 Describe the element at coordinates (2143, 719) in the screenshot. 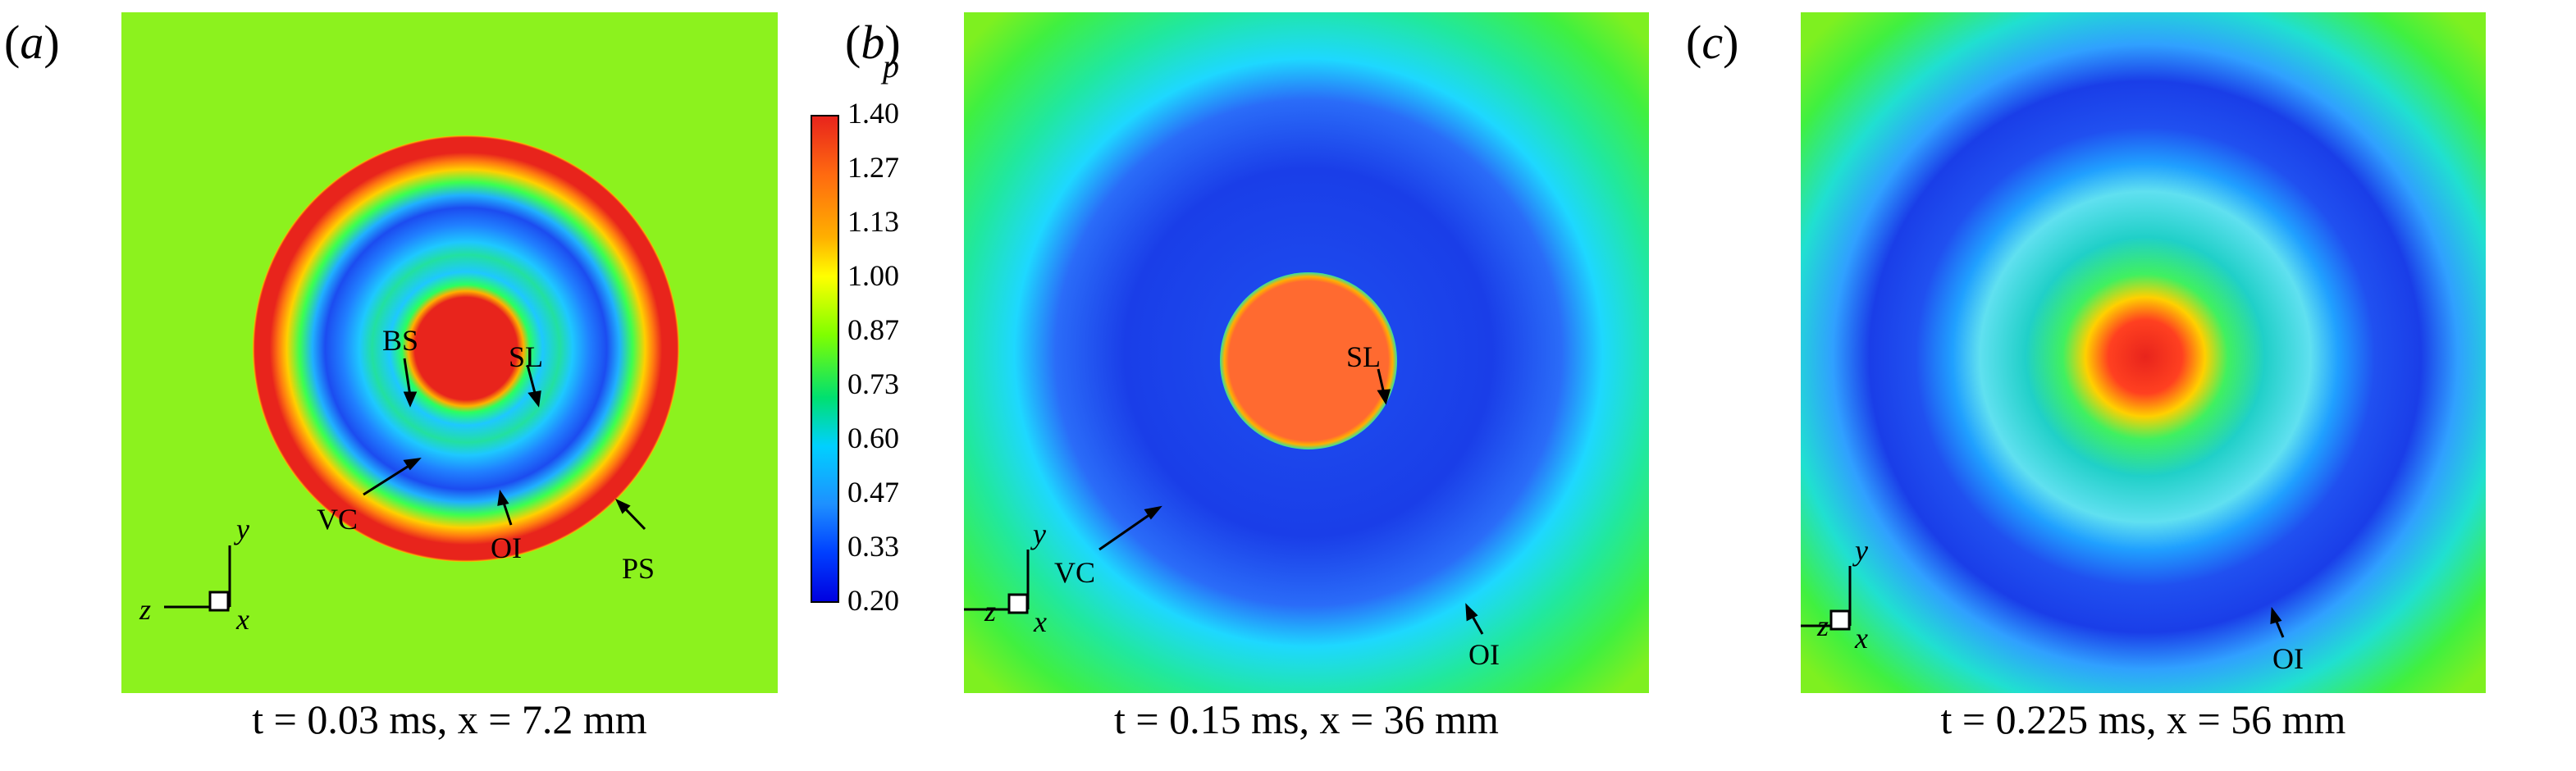

I see `caption-c: t = 0.225 ms, x = 56 mm` at that location.